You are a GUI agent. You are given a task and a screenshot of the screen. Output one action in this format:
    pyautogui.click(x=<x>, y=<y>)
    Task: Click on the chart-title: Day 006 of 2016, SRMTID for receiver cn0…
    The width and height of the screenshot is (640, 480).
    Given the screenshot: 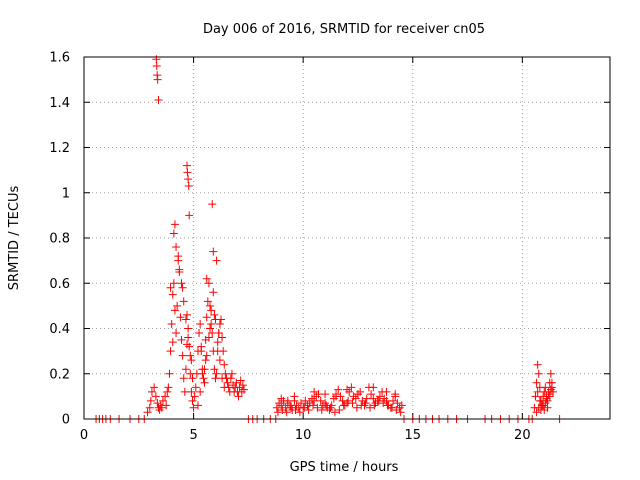 What is the action you would take?
    pyautogui.click(x=344, y=29)
    